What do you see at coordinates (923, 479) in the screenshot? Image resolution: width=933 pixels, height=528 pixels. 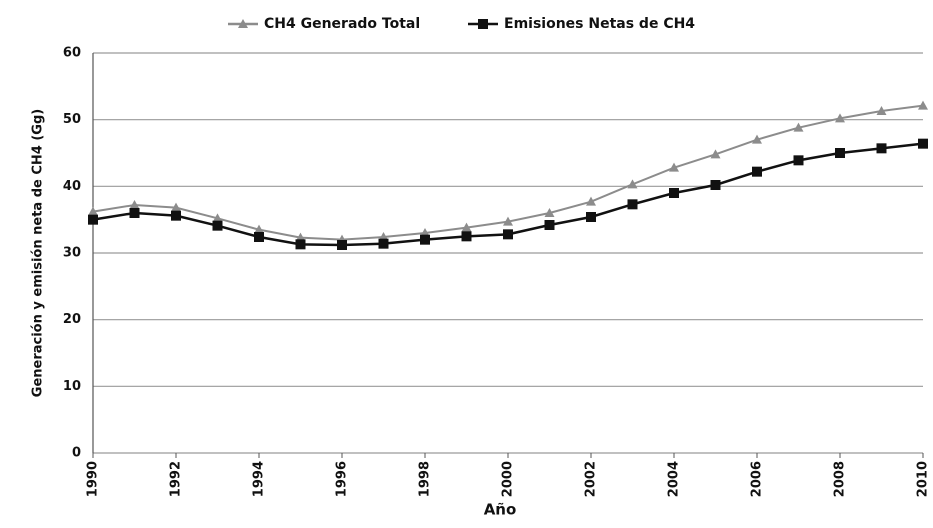 I see `x-tick-label: 2010` at bounding box center [923, 479].